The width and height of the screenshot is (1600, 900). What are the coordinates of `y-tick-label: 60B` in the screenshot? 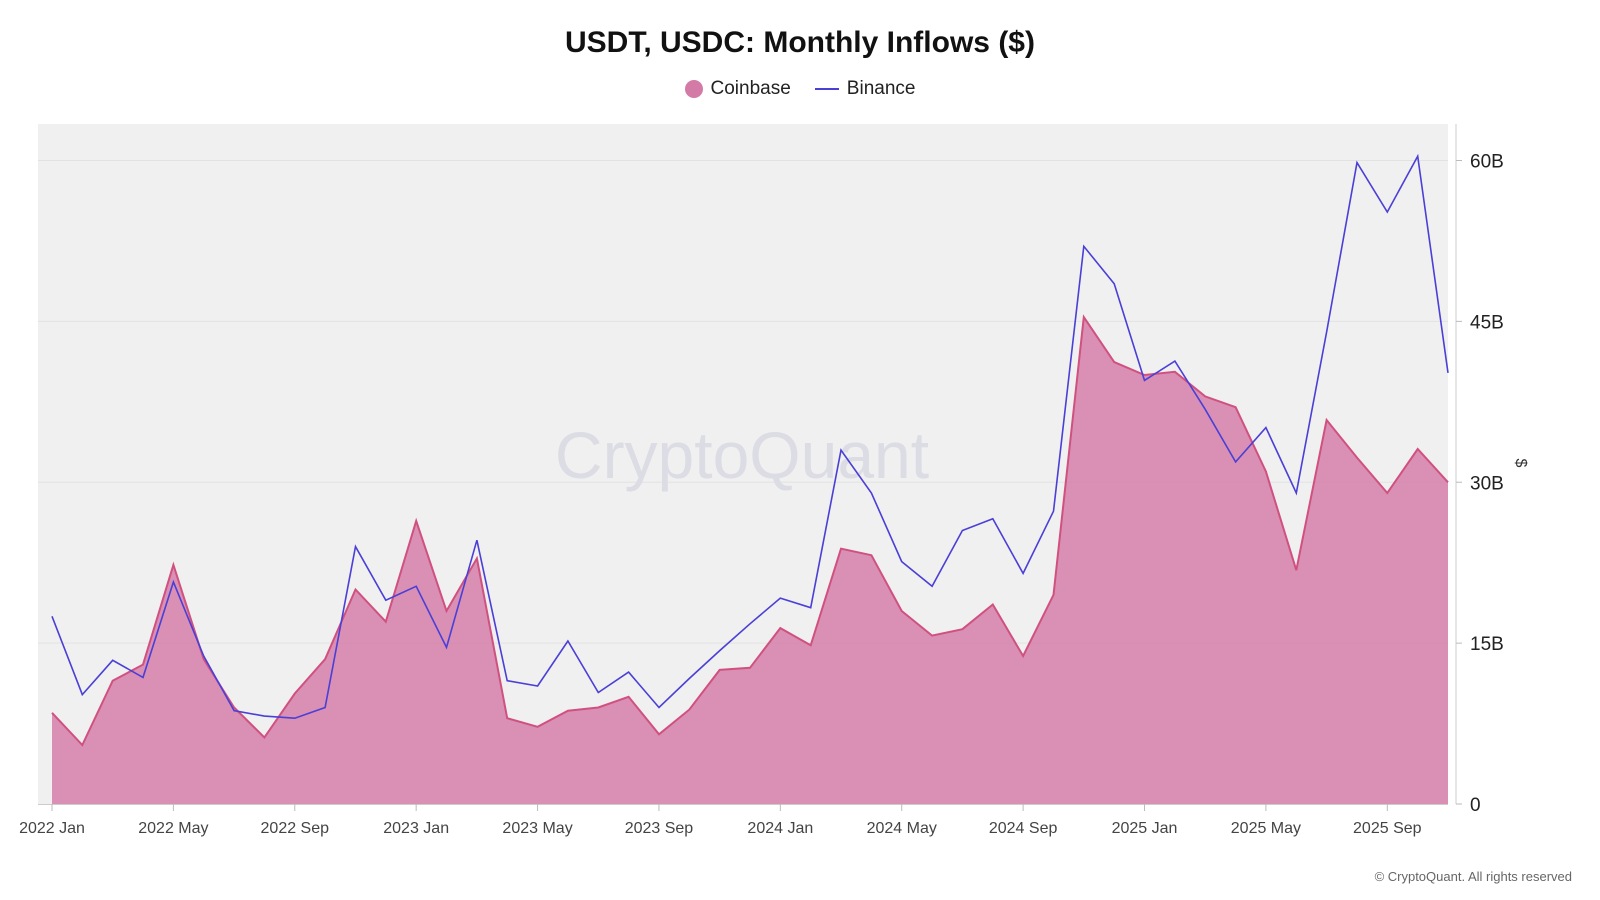 It's located at (1487, 162).